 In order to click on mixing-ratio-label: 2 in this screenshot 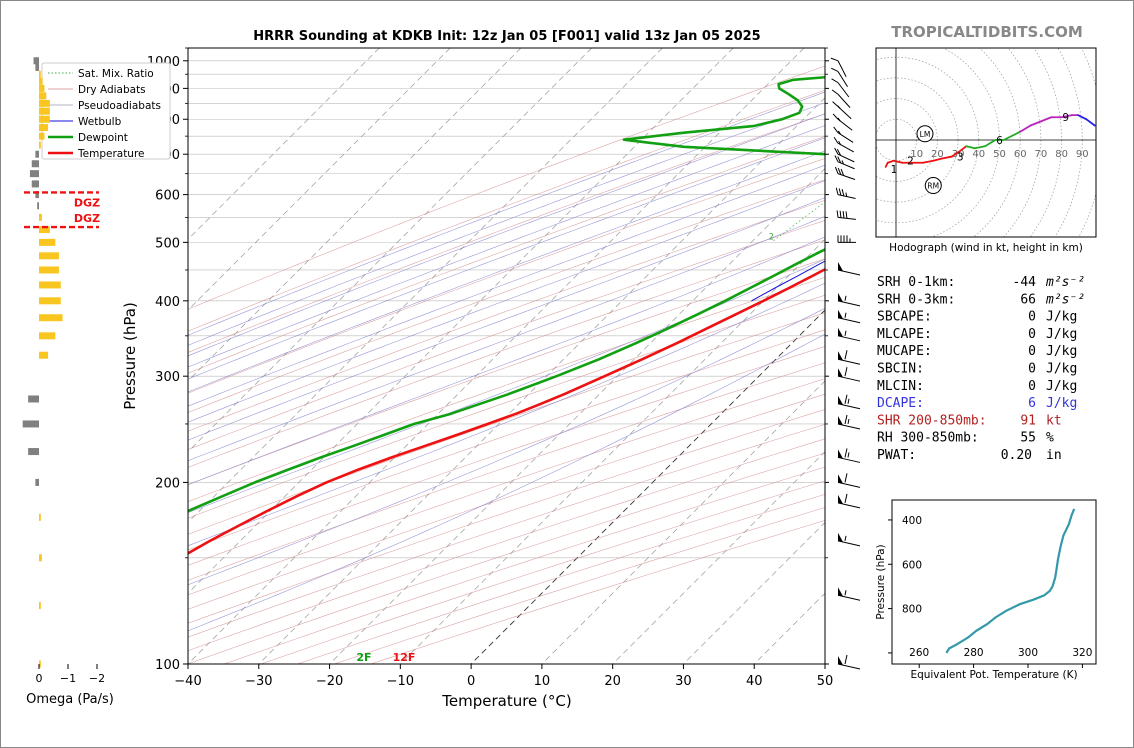, I will do `click(771, 237)`.